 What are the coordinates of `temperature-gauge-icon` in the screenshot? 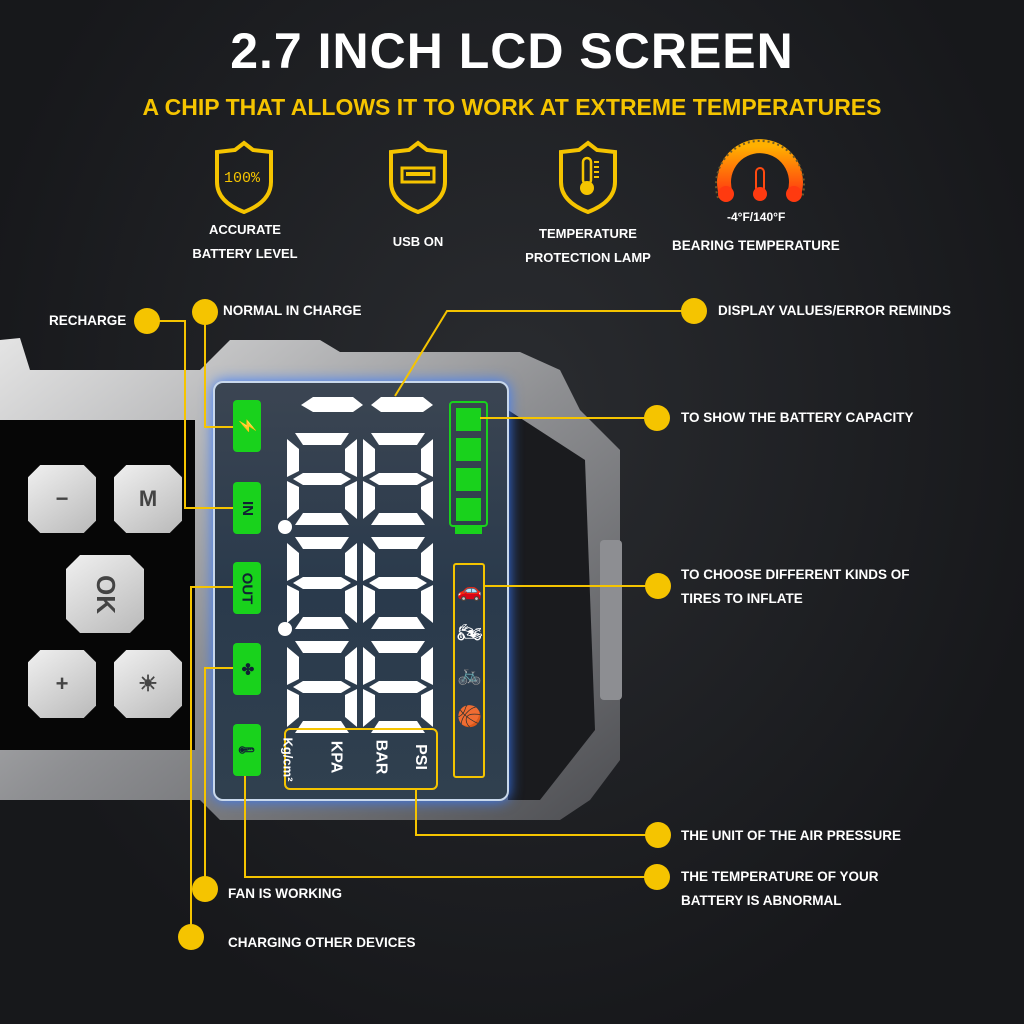 It's located at (760, 172).